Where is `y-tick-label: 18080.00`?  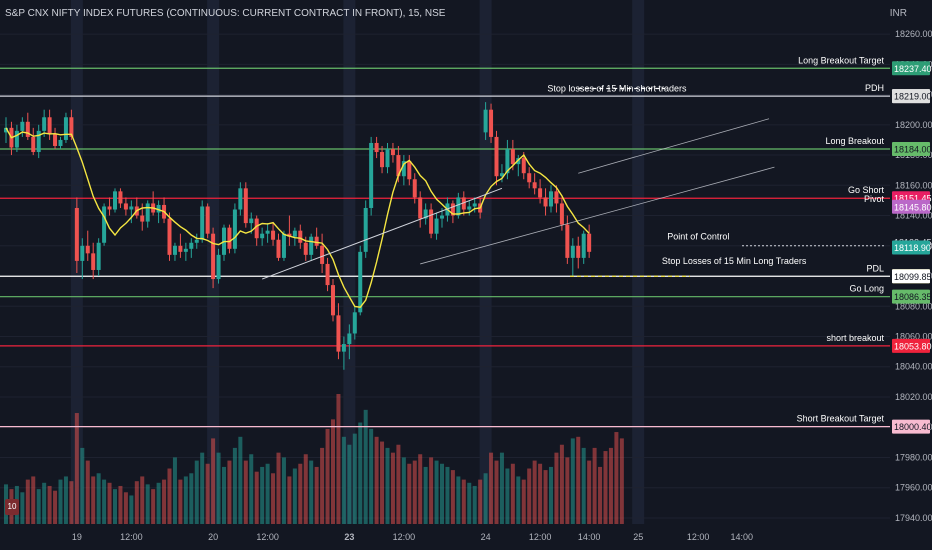
y-tick-label: 18080.00 is located at coordinates (913, 306).